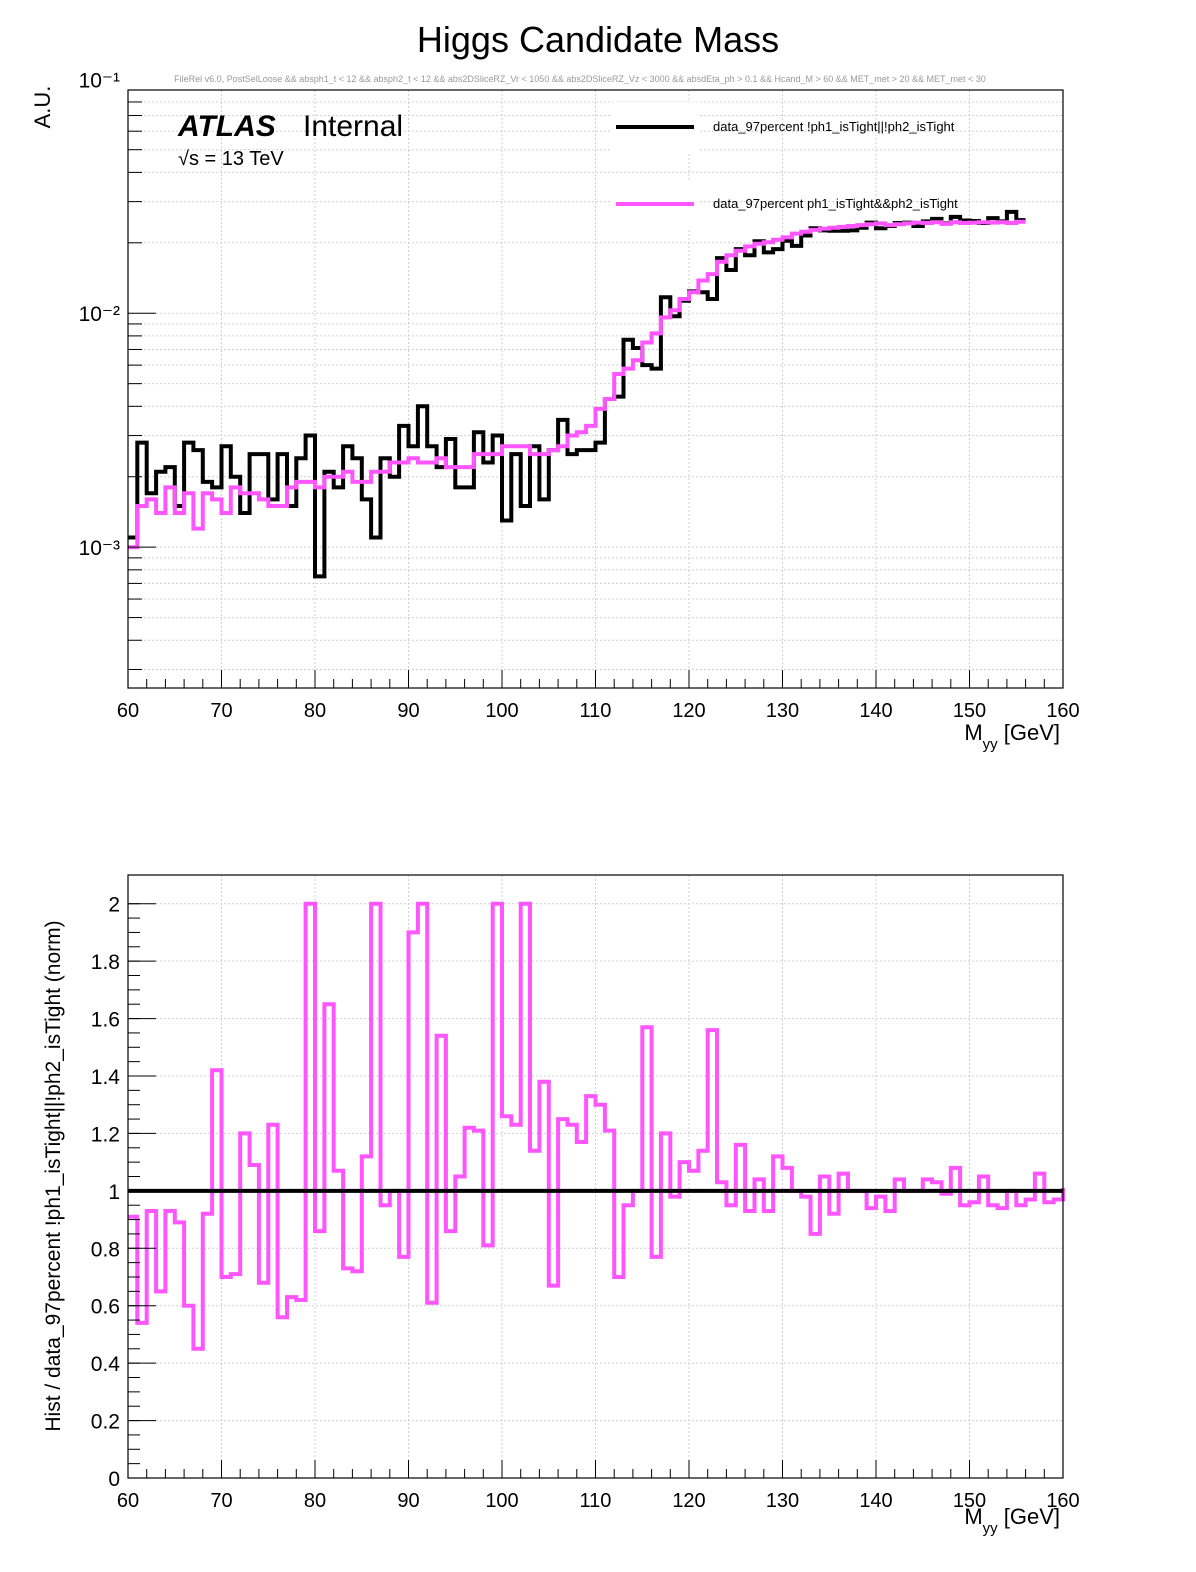 This screenshot has height=1572, width=1196. I want to click on atlas-label: ATLAS, so click(226, 126).